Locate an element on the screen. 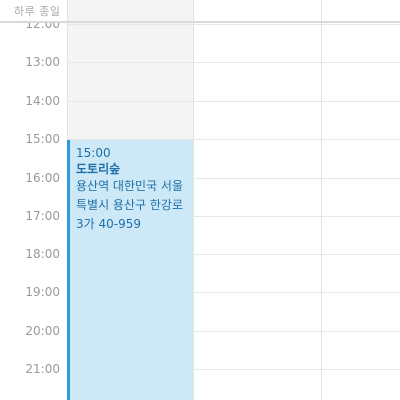 This screenshot has width=400, height=400. all-day-shading is located at coordinates (130, 11).